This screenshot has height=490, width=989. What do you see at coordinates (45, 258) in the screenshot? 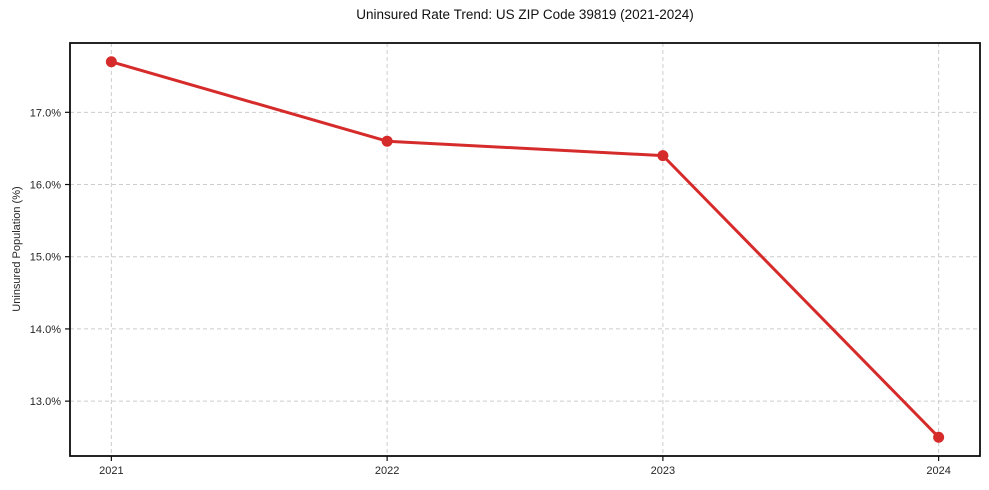
I see `y-tick-label: 15.0%` at bounding box center [45, 258].